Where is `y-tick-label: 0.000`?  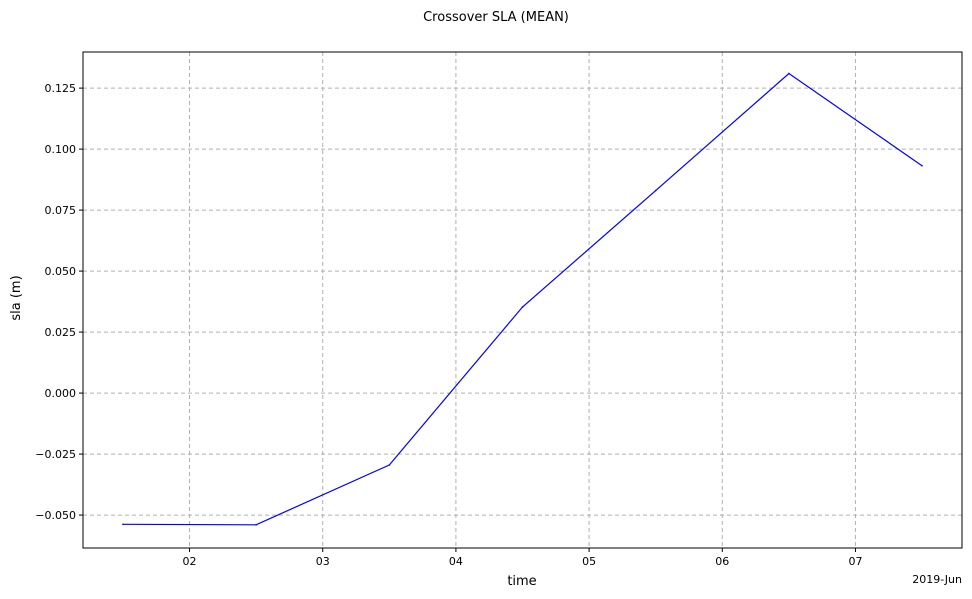
y-tick-label: 0.000 is located at coordinates (61, 393).